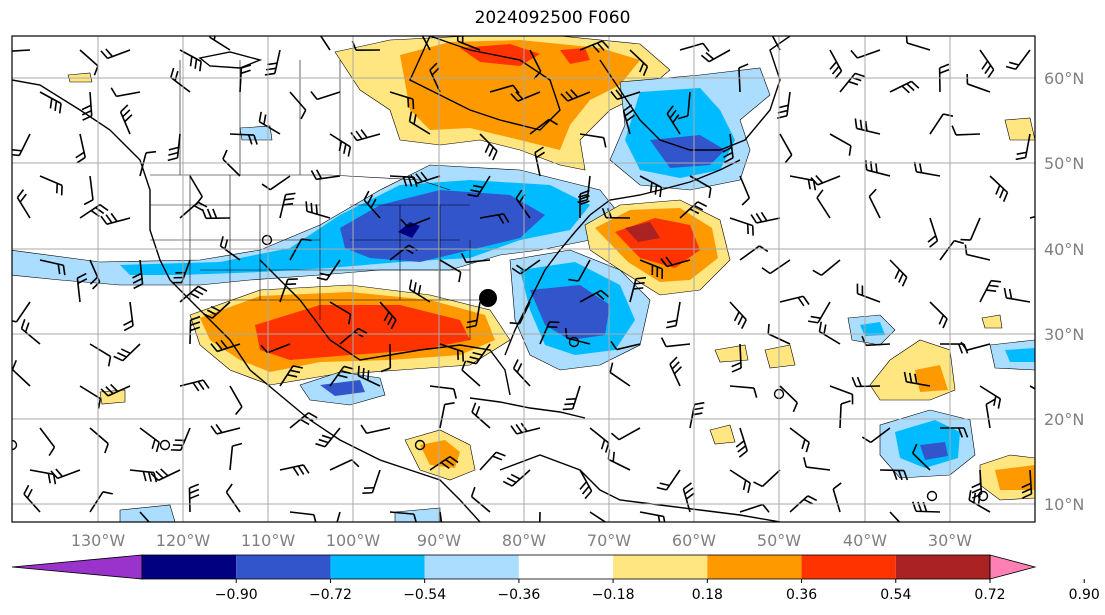 The height and width of the screenshot is (615, 1105). Describe the element at coordinates (268, 540) in the screenshot. I see `longitude-label: 110°W` at that location.